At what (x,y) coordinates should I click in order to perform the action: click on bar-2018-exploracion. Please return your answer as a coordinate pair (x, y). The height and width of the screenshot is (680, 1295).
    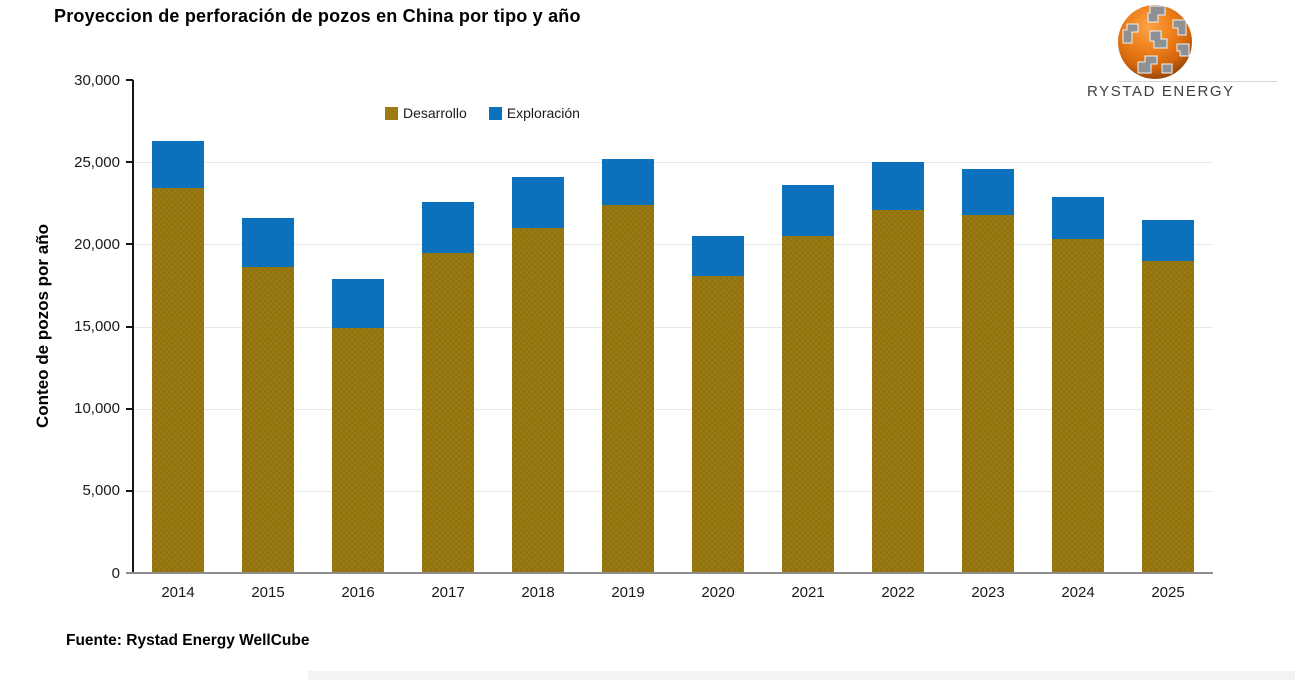
    Looking at the image, I should click on (538, 202).